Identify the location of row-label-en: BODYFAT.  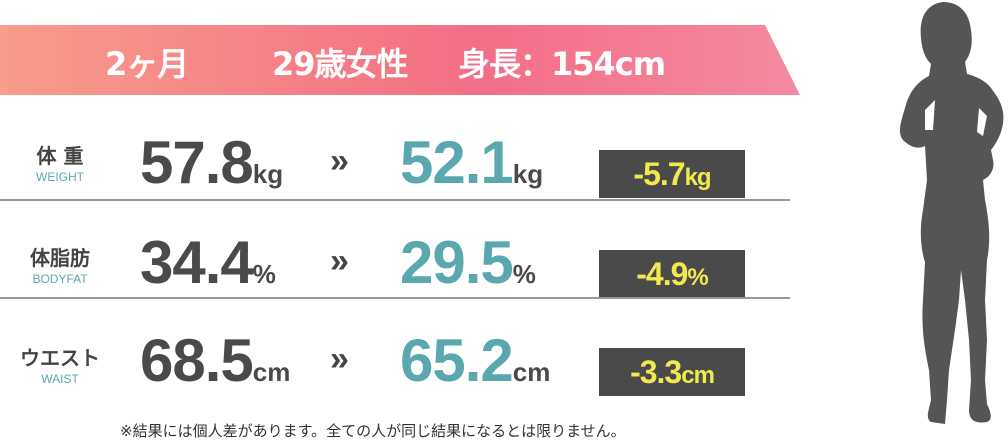
(60, 279).